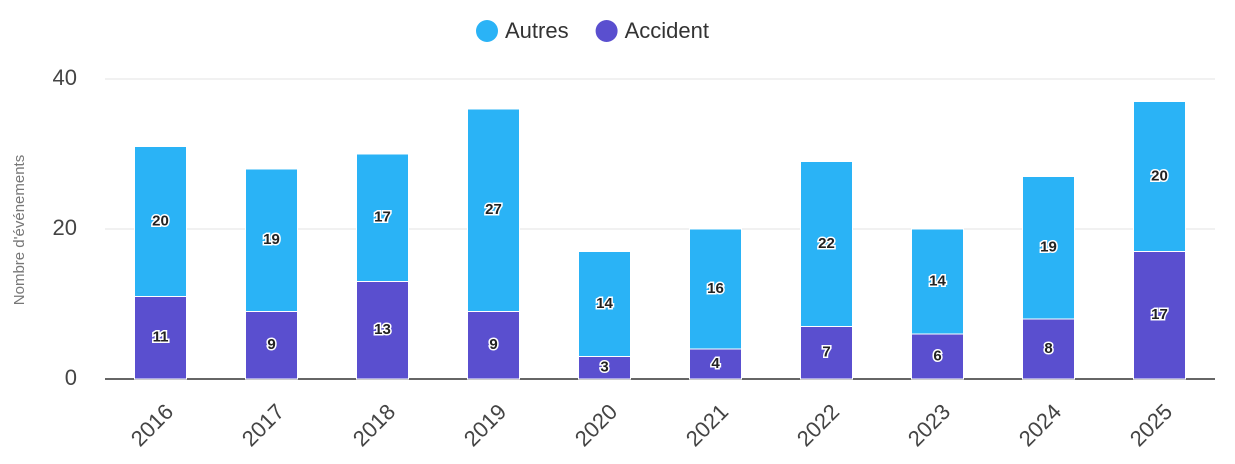 This screenshot has width=1235, height=464. I want to click on x-tick-label: 2025, so click(1151, 425).